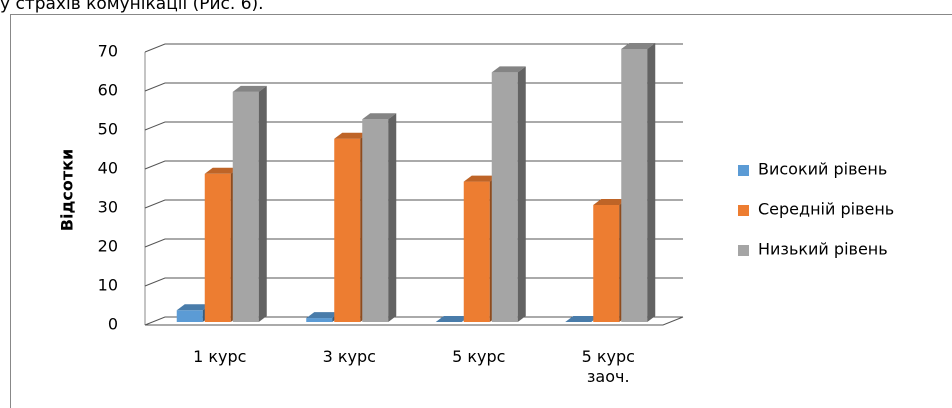  I want to click on y-tick-label: 40, so click(108, 168).